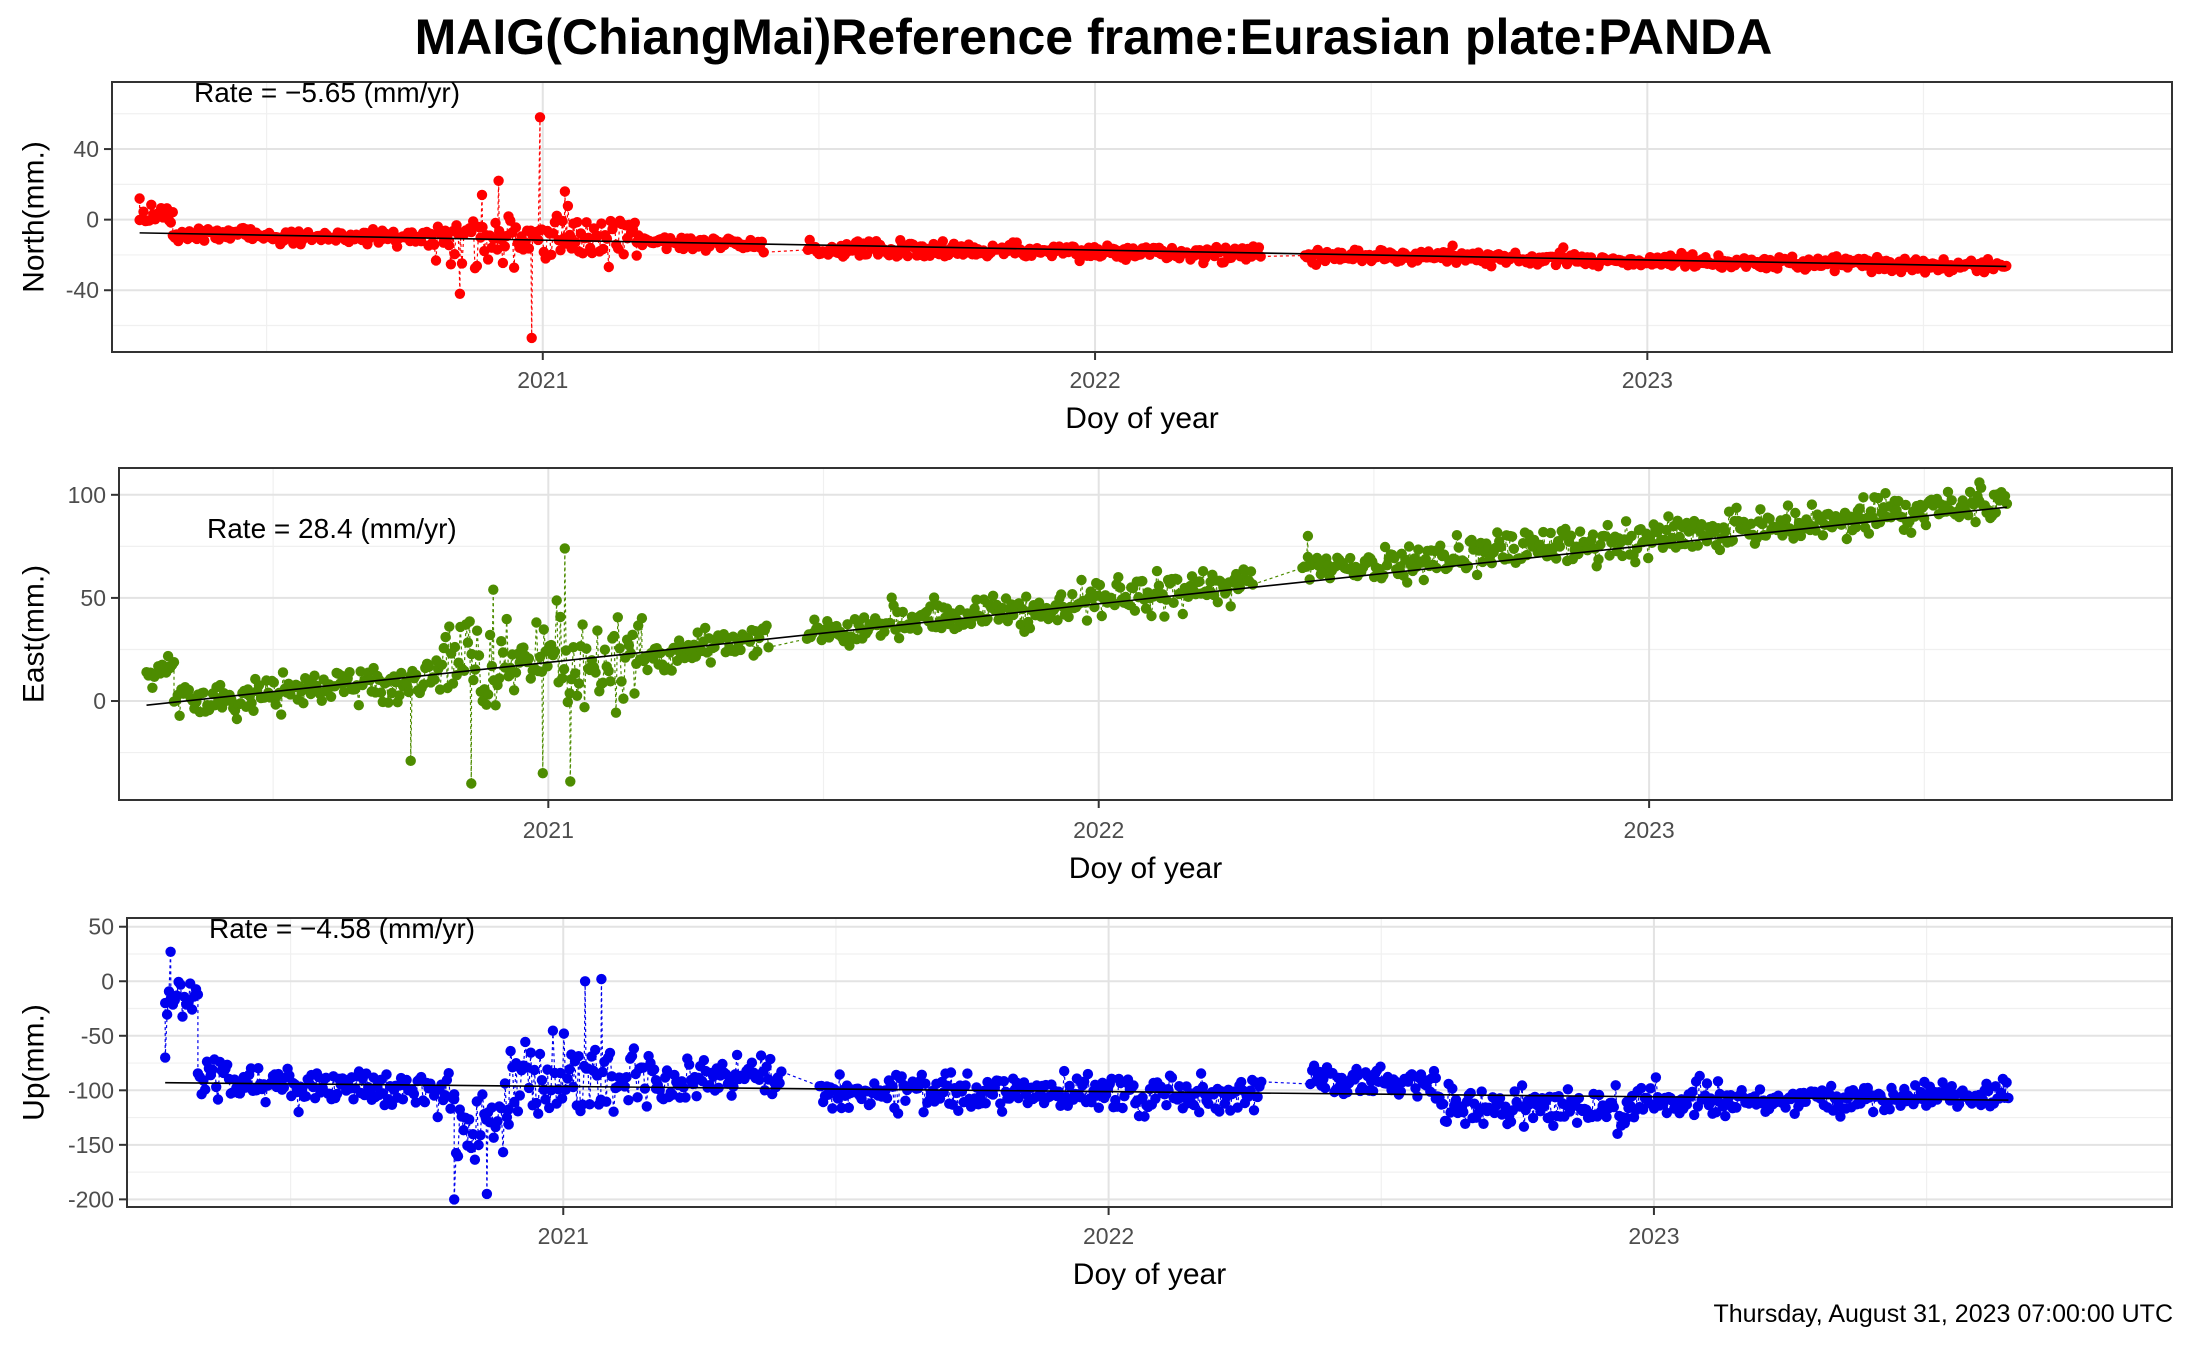  Describe the element at coordinates (342, 928) in the screenshot. I see `rate-annotation: Rate = −4.58 (mm/yr)` at that location.